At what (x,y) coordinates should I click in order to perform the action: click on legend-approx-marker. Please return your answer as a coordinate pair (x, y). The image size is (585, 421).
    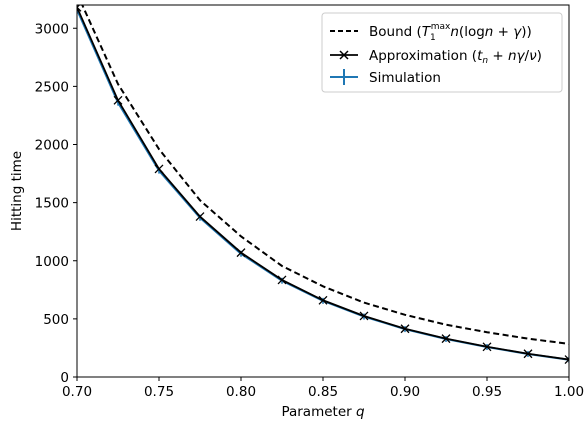
    Looking at the image, I should click on (344, 55).